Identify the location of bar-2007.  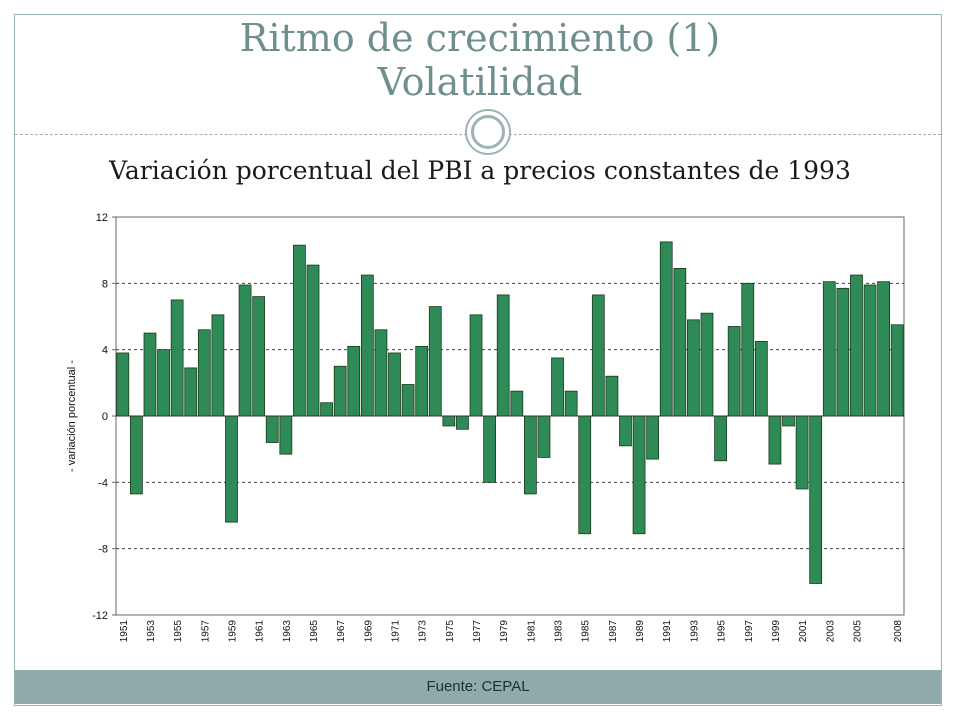
(884, 349).